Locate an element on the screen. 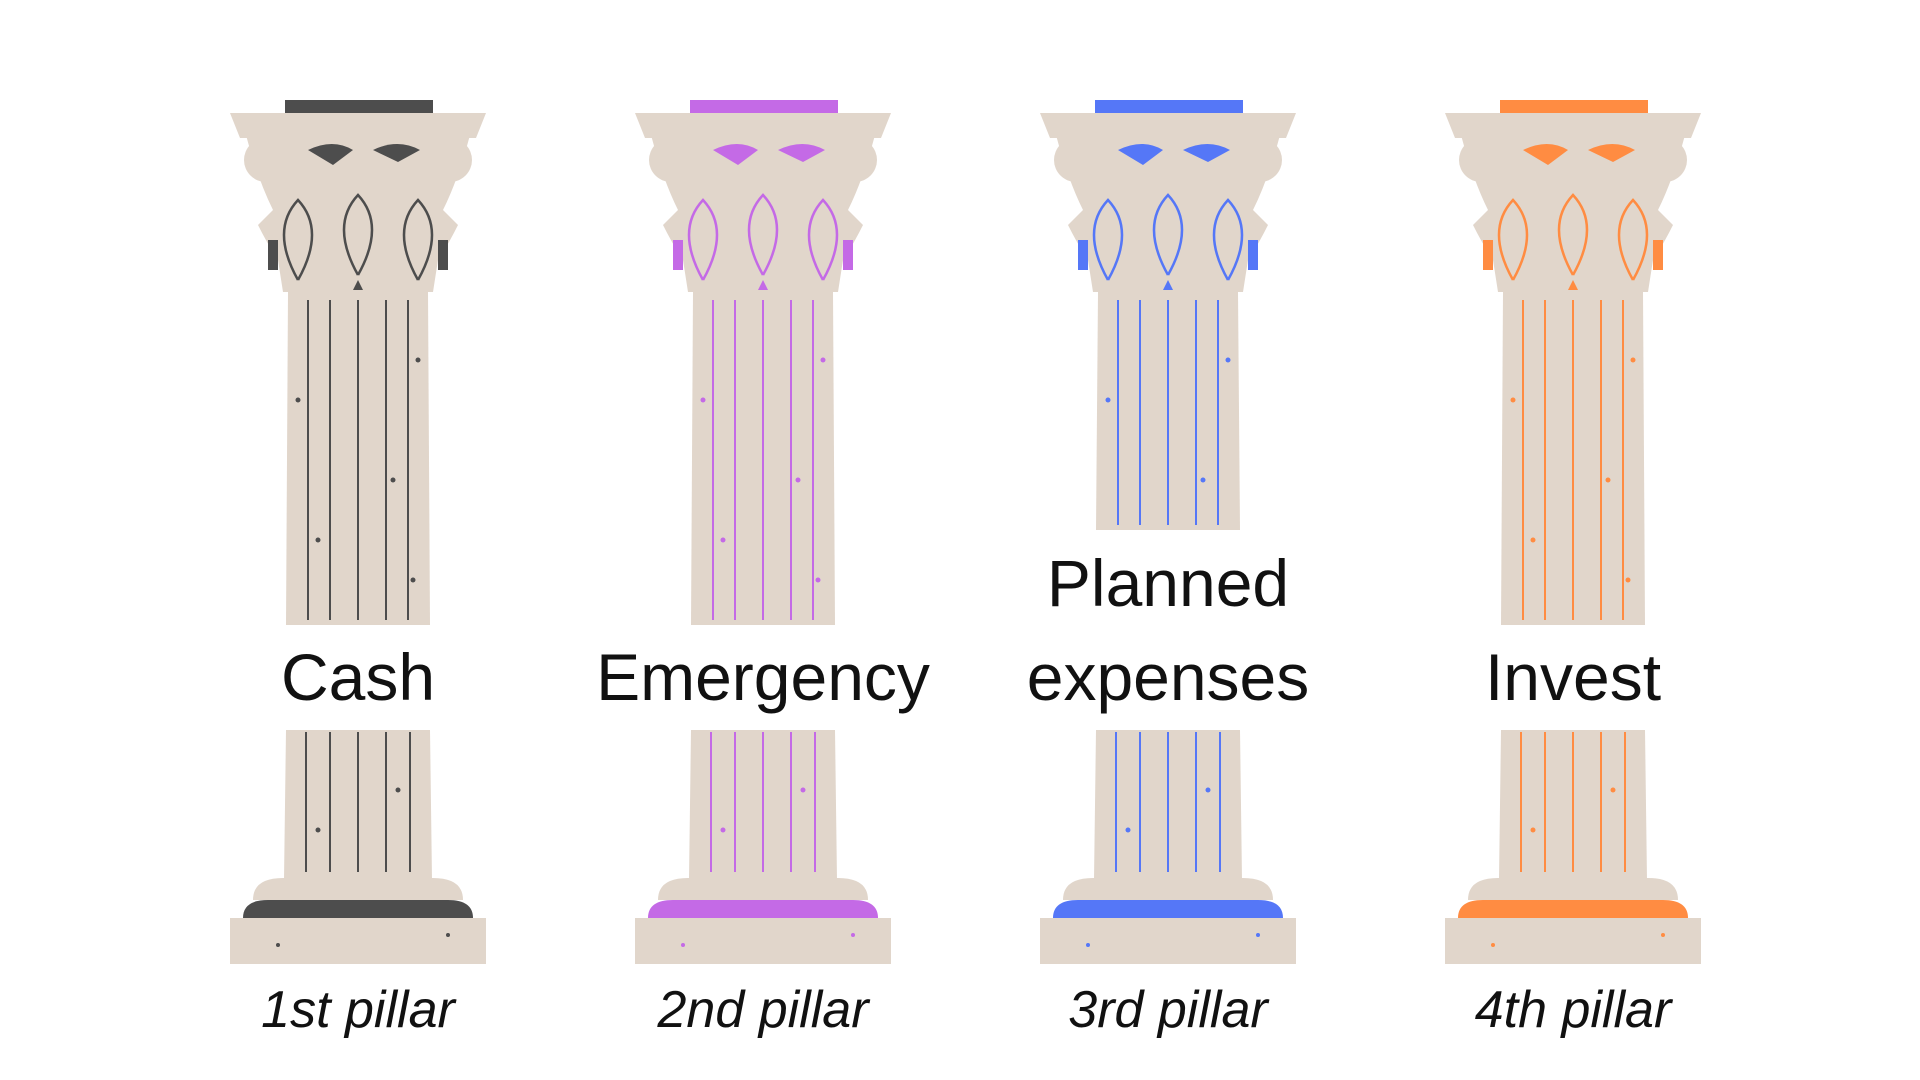  pillar-caption: 1st pillar is located at coordinates (358, 1010).